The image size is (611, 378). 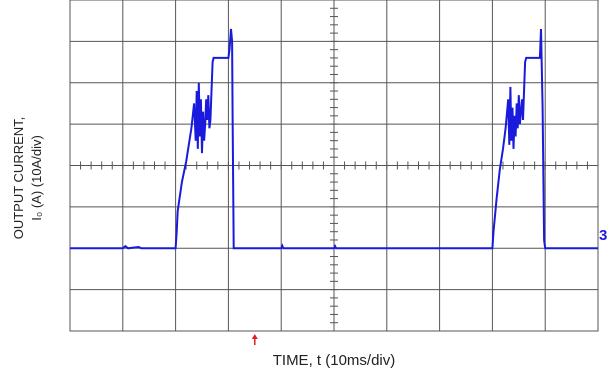 I want to click on channel-marker: 3, so click(x=603, y=235).